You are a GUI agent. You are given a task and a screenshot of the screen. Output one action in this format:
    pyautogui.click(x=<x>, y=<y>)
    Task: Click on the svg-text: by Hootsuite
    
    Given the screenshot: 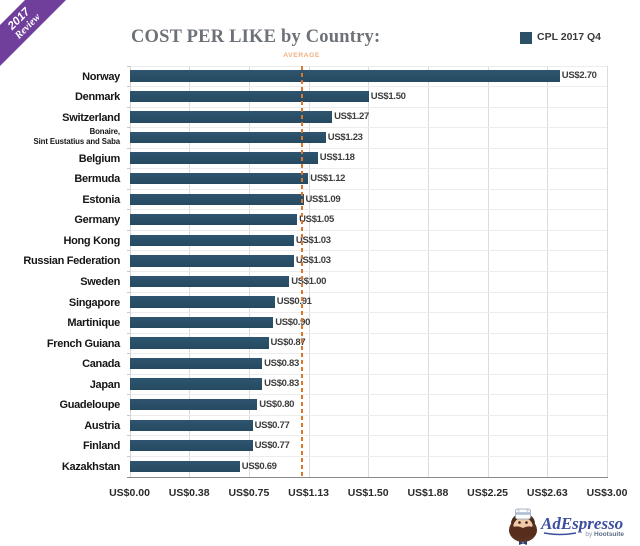 What is the action you would take?
    pyautogui.click(x=604, y=534)
    